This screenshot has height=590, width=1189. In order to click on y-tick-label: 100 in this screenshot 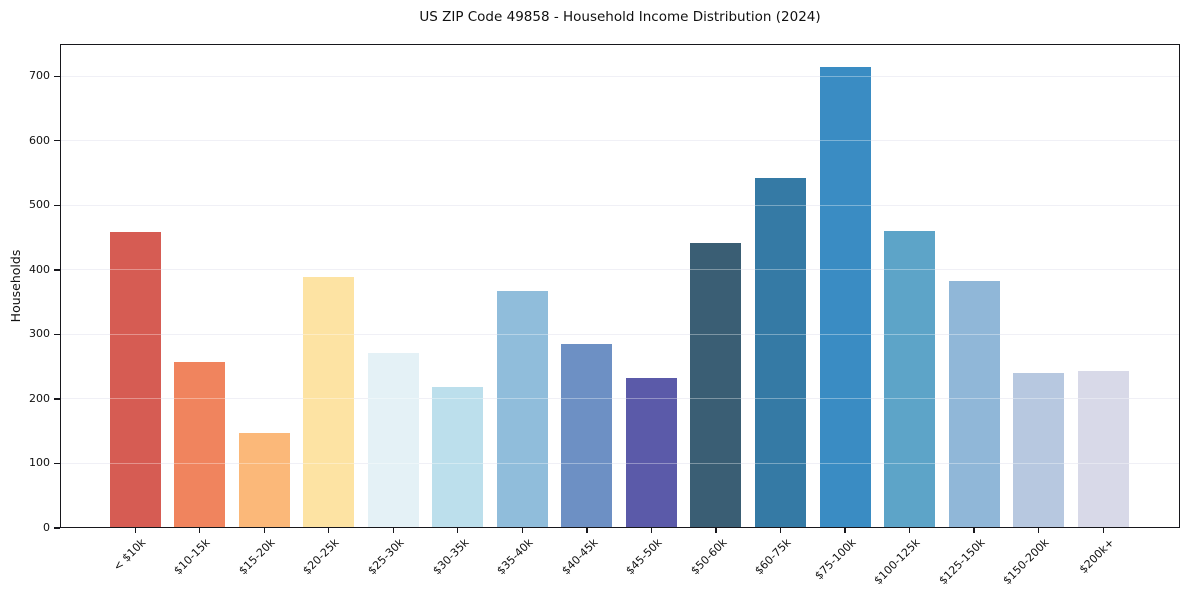, I will do `click(39, 463)`.